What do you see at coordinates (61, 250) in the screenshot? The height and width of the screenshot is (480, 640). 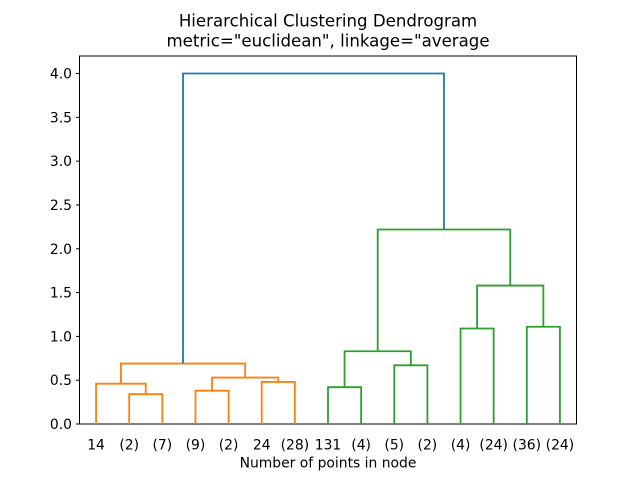 I see `y-tick-label: 2.0` at bounding box center [61, 250].